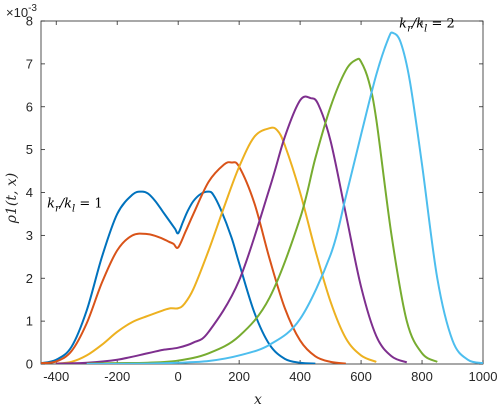 This screenshot has height=411, width=498. Describe the element at coordinates (29, 149) in the screenshot. I see `y-tick-label: 5` at that location.